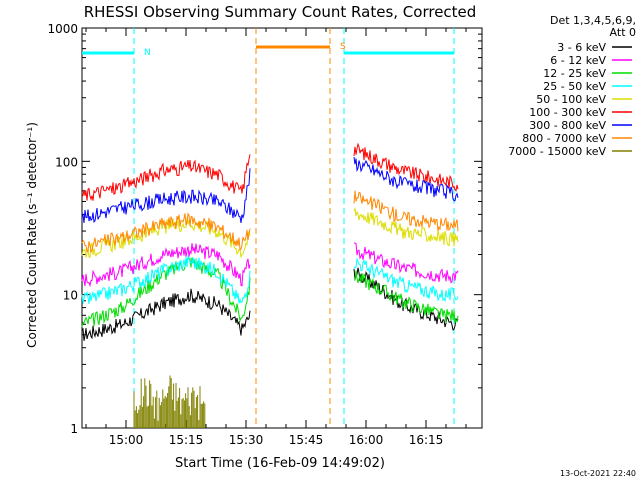 Image resolution: width=640 pixels, height=480 pixels. What do you see at coordinates (574, 86) in the screenshot?
I see `legend-label: 25 - 50 keV` at bounding box center [574, 86].